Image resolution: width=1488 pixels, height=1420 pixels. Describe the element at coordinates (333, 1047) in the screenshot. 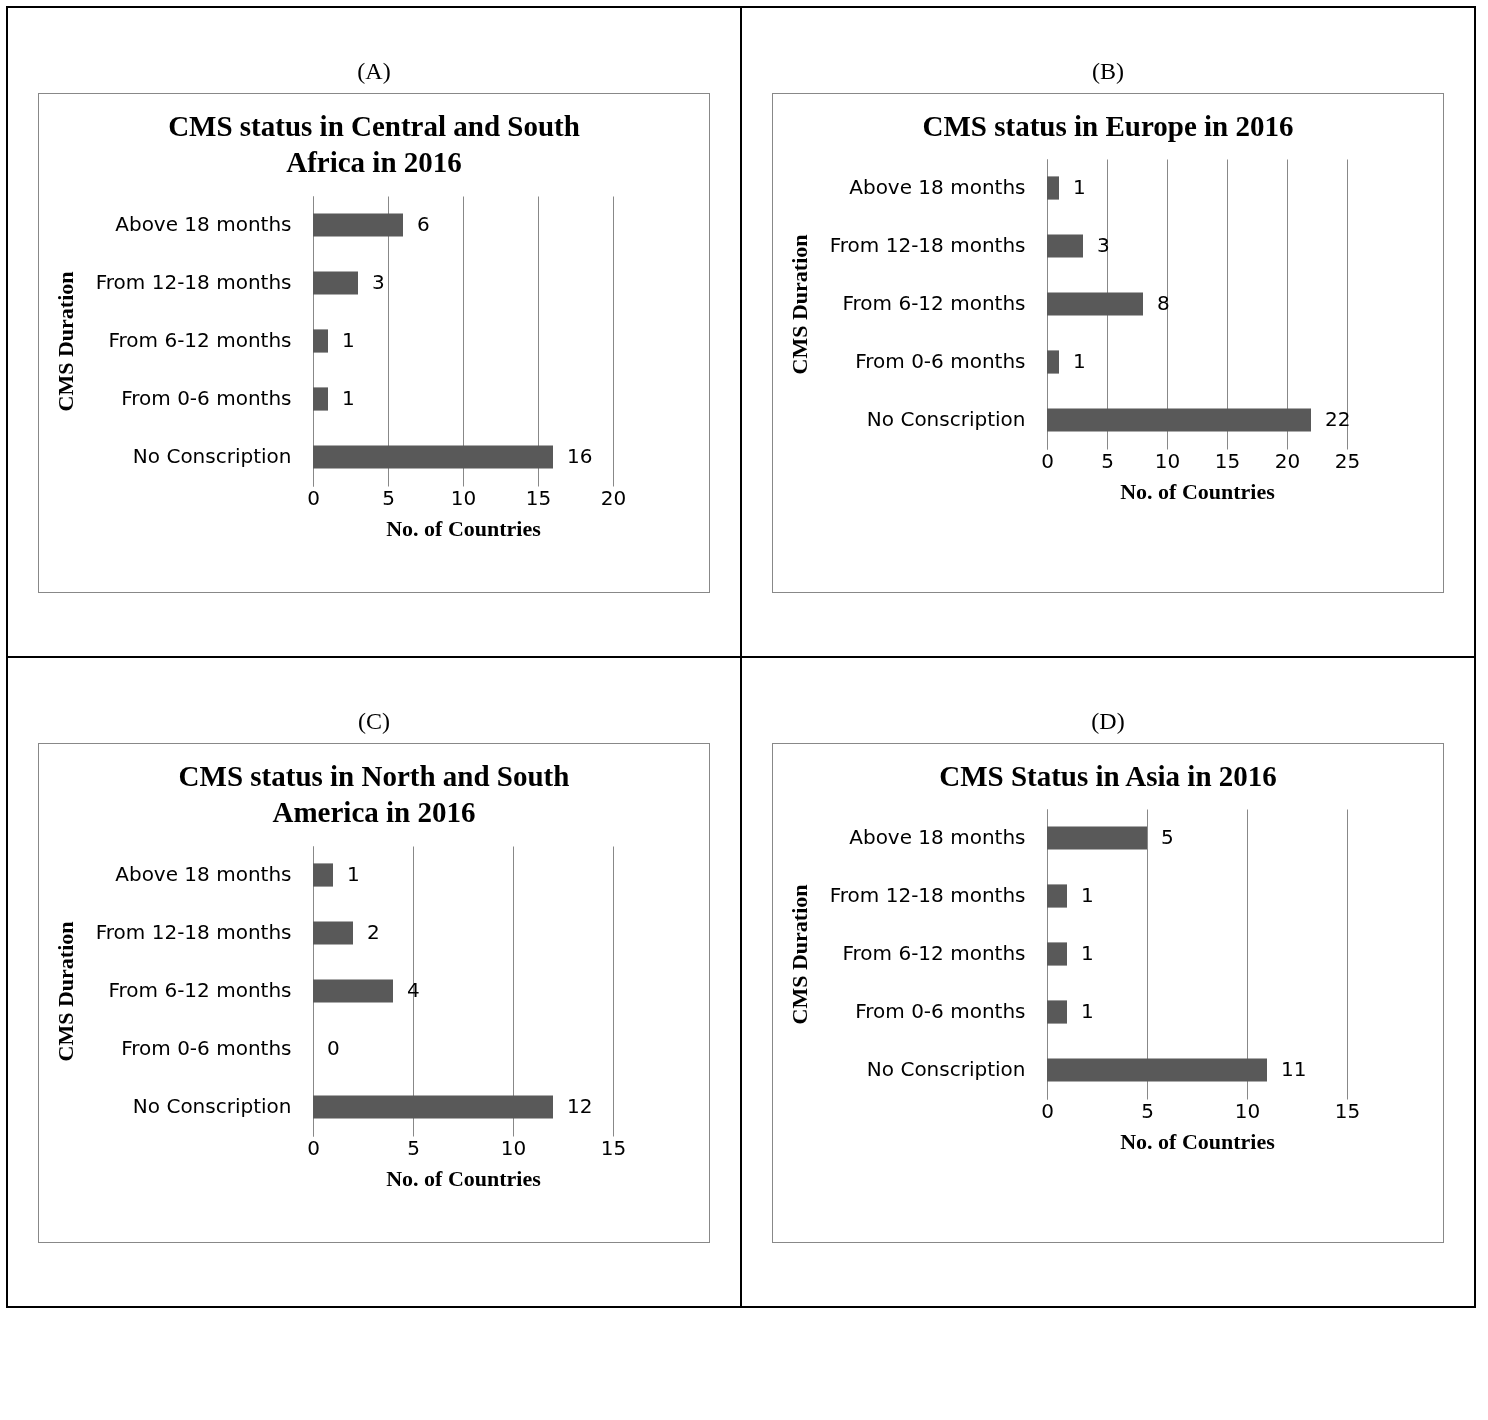

I see `data-label: 0` at that location.